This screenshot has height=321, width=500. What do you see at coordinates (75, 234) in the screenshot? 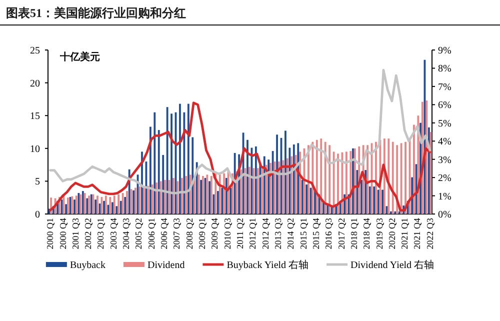
I see `x-tick-label: 2001 Q3` at bounding box center [75, 234].